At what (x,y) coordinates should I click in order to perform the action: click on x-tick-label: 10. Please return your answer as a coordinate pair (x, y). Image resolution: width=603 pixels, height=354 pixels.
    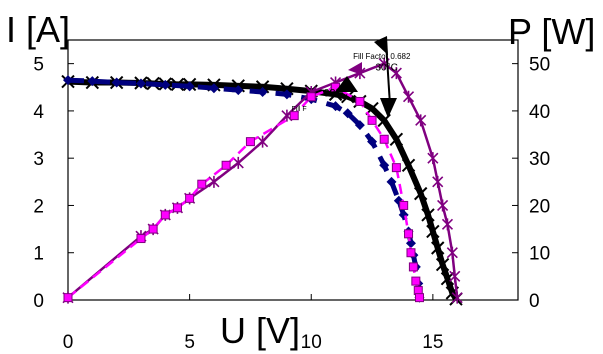
    Looking at the image, I should click on (311, 342).